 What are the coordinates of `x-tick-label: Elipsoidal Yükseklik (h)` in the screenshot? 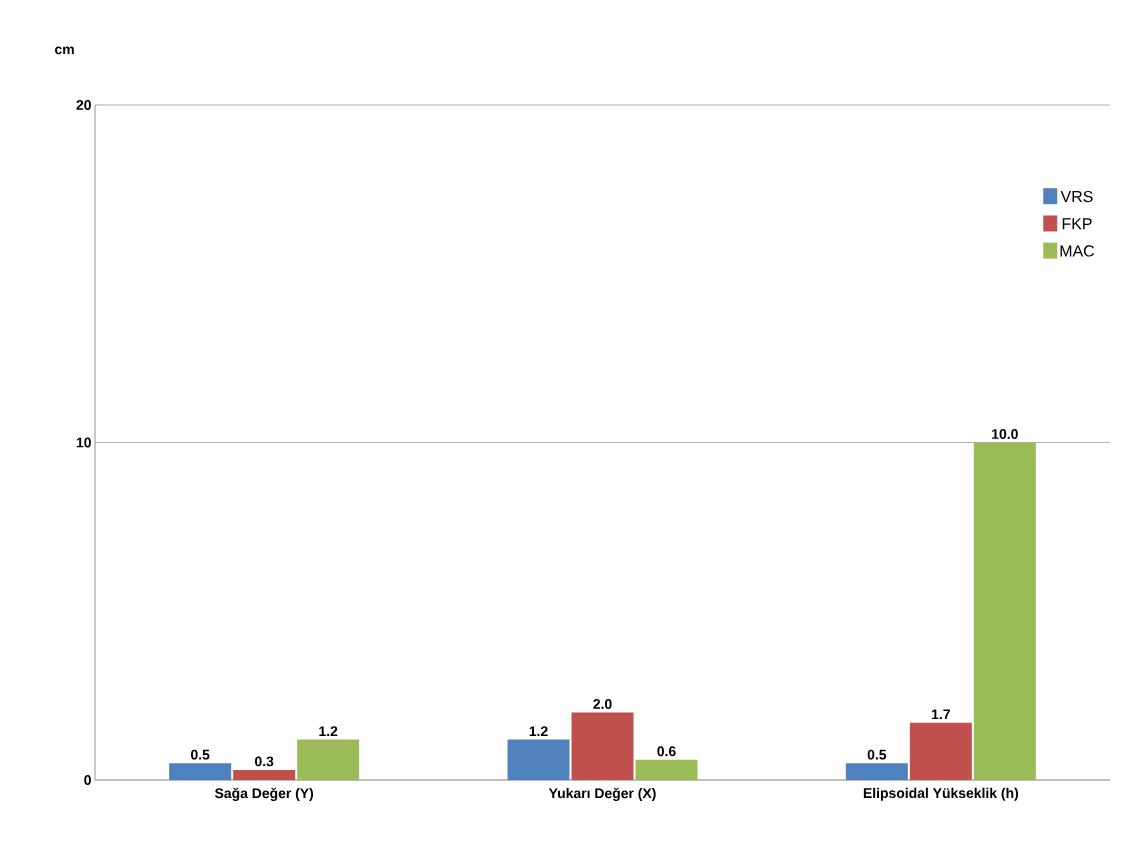 It's located at (941, 794).